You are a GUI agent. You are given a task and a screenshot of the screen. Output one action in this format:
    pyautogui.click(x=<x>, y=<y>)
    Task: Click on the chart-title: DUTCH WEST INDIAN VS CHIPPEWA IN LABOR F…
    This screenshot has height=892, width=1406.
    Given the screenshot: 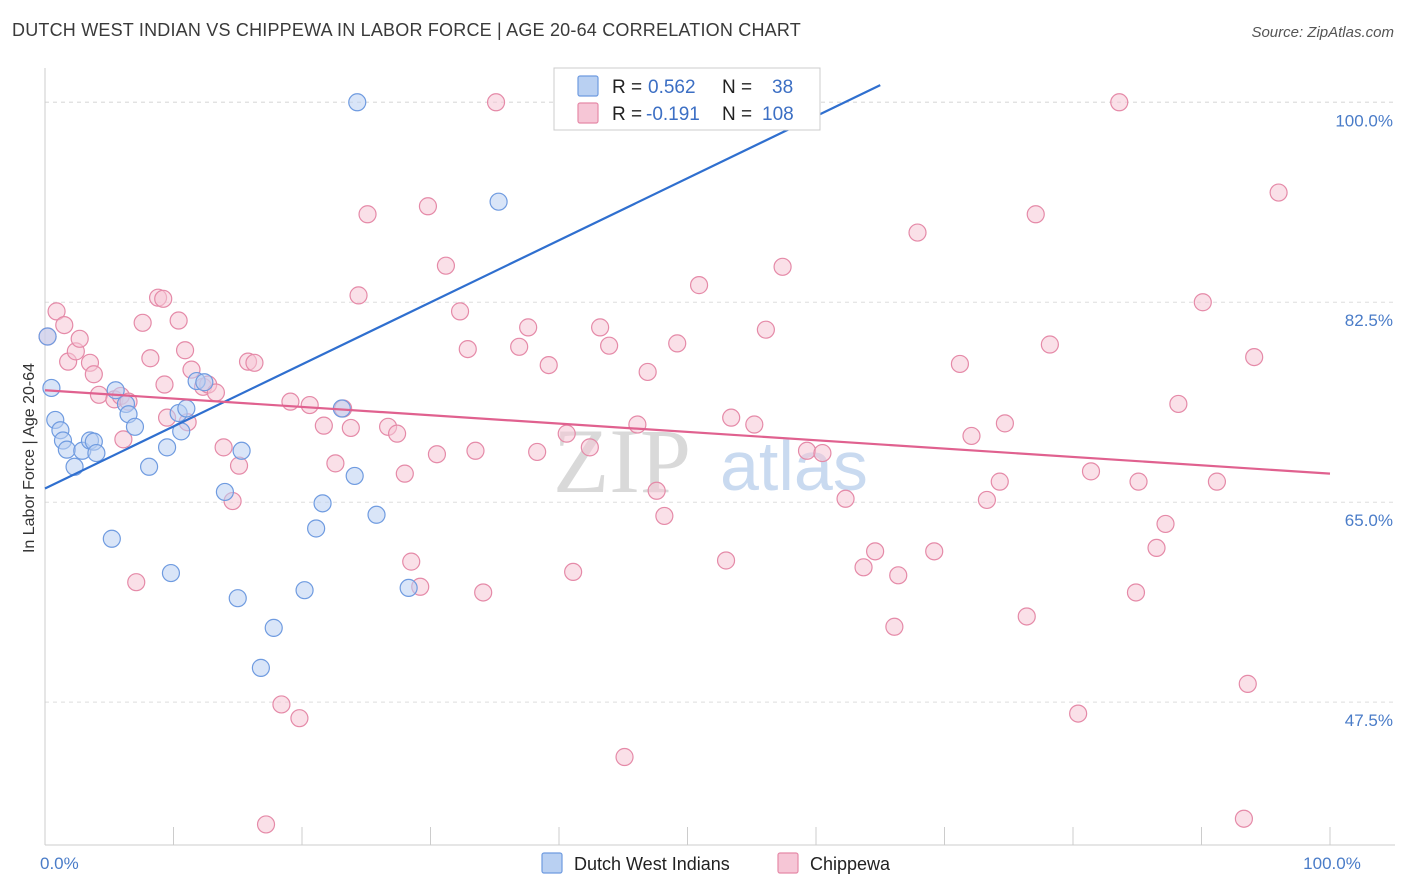 What is the action you would take?
    pyautogui.click(x=406, y=30)
    